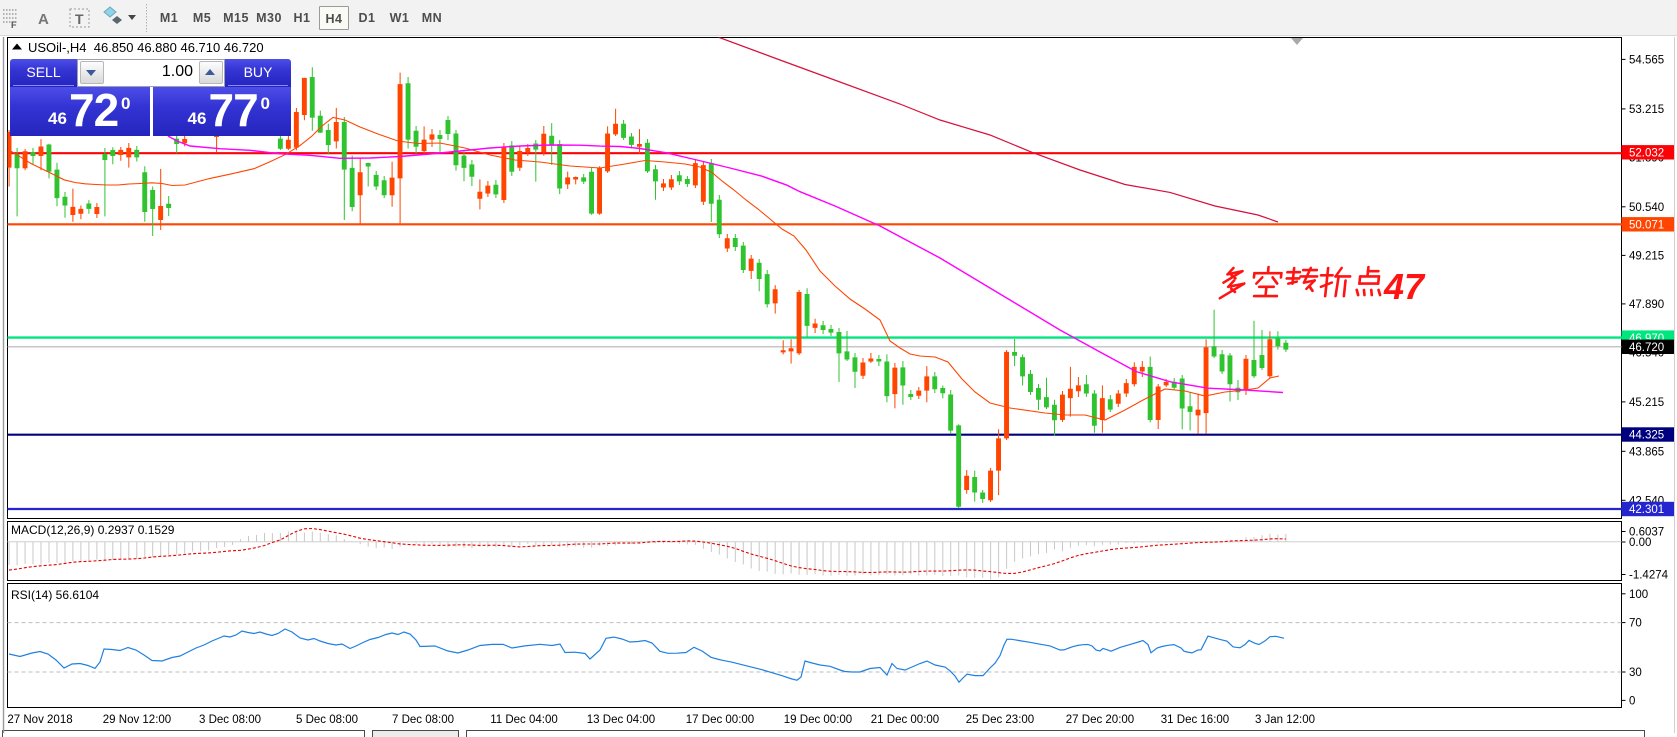  Describe the element at coordinates (1646, 208) in the screenshot. I see `svg-text: 50.540` at that location.